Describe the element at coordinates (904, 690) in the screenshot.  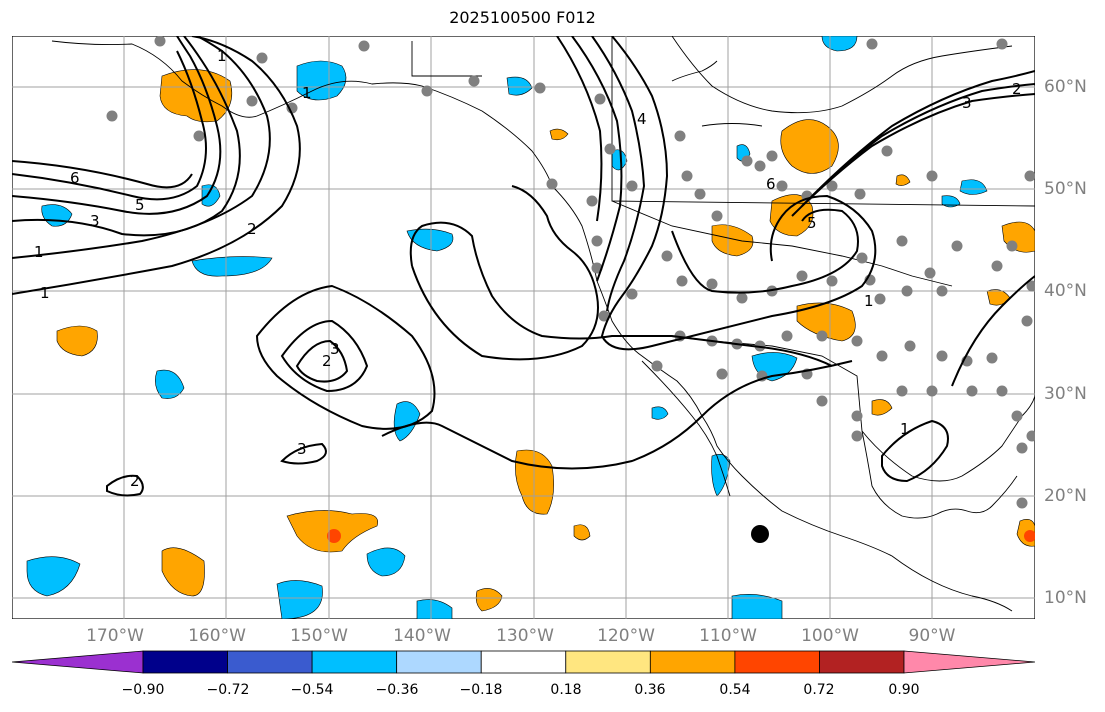
I see `colorbar-tick: 0.90` at that location.